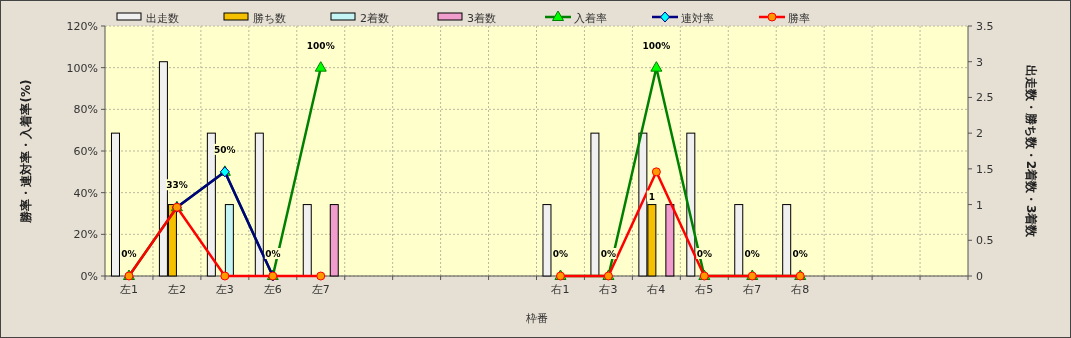 Image resolution: width=1071 pixels, height=338 pixels. What do you see at coordinates (1031, 151) in the screenshot?
I see `y2-axis-title: 出走数・勝ち数・2着数・3着数` at bounding box center [1031, 151].